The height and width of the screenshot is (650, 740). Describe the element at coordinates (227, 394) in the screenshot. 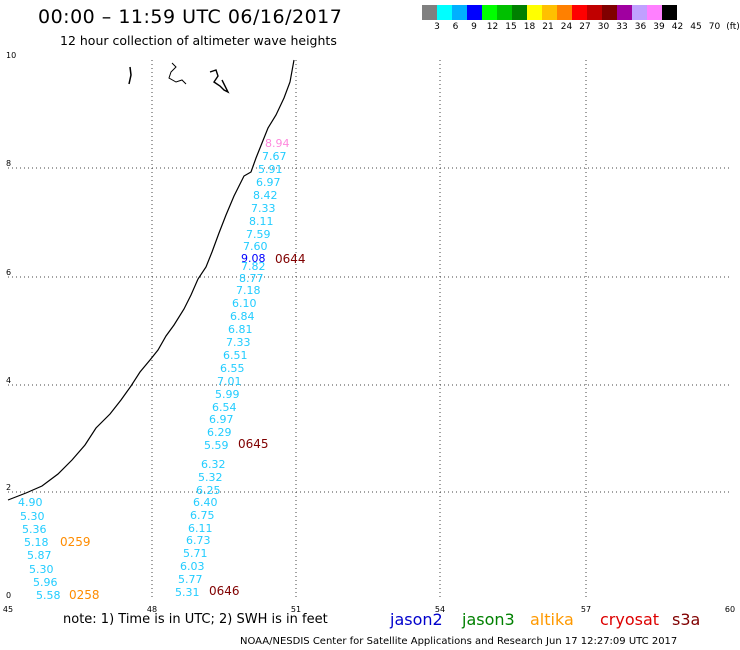

I see `wave-height-value: 5.99` at that location.